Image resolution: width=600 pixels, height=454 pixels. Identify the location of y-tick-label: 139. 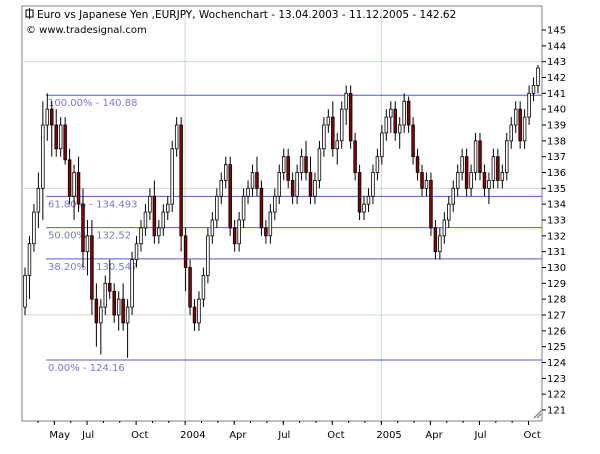
(556, 126).